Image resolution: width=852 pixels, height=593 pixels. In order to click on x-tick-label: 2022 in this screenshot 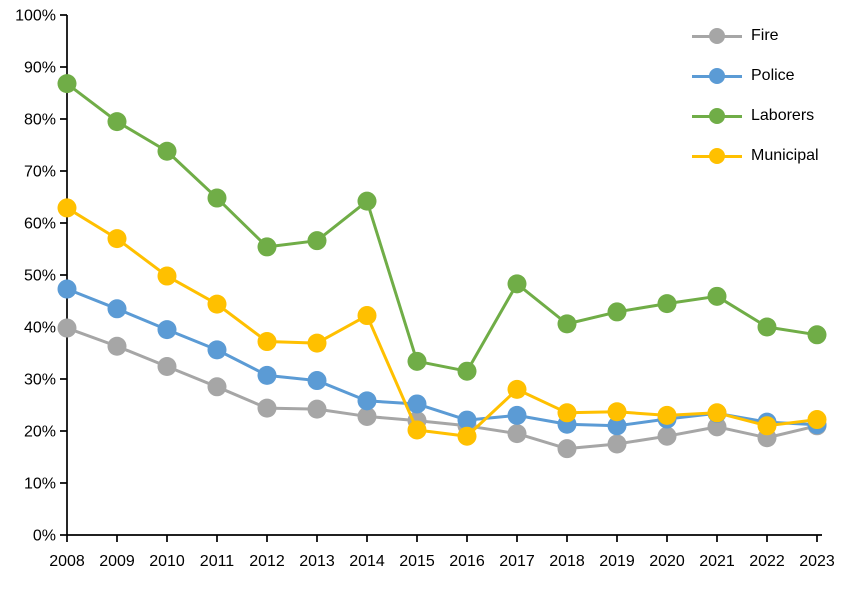, I will do `click(767, 561)`.